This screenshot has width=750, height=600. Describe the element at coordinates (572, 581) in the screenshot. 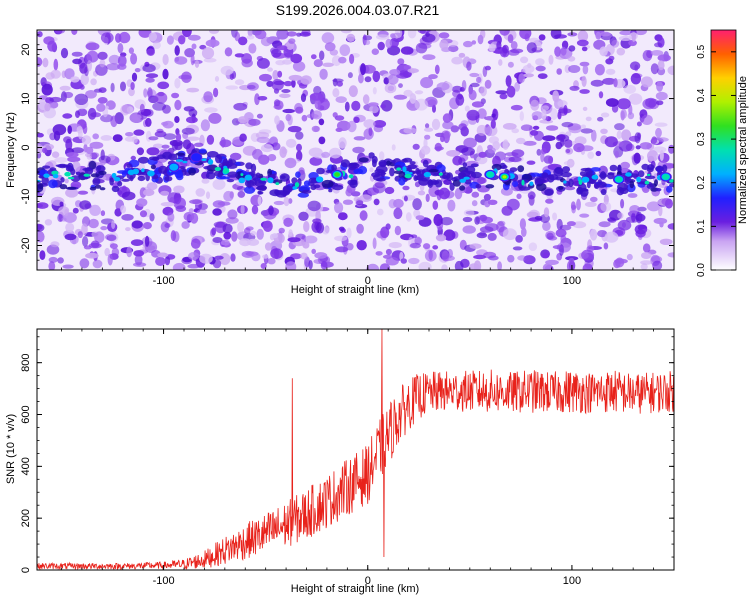

I see `snr-x-tick-label: 100` at that location.